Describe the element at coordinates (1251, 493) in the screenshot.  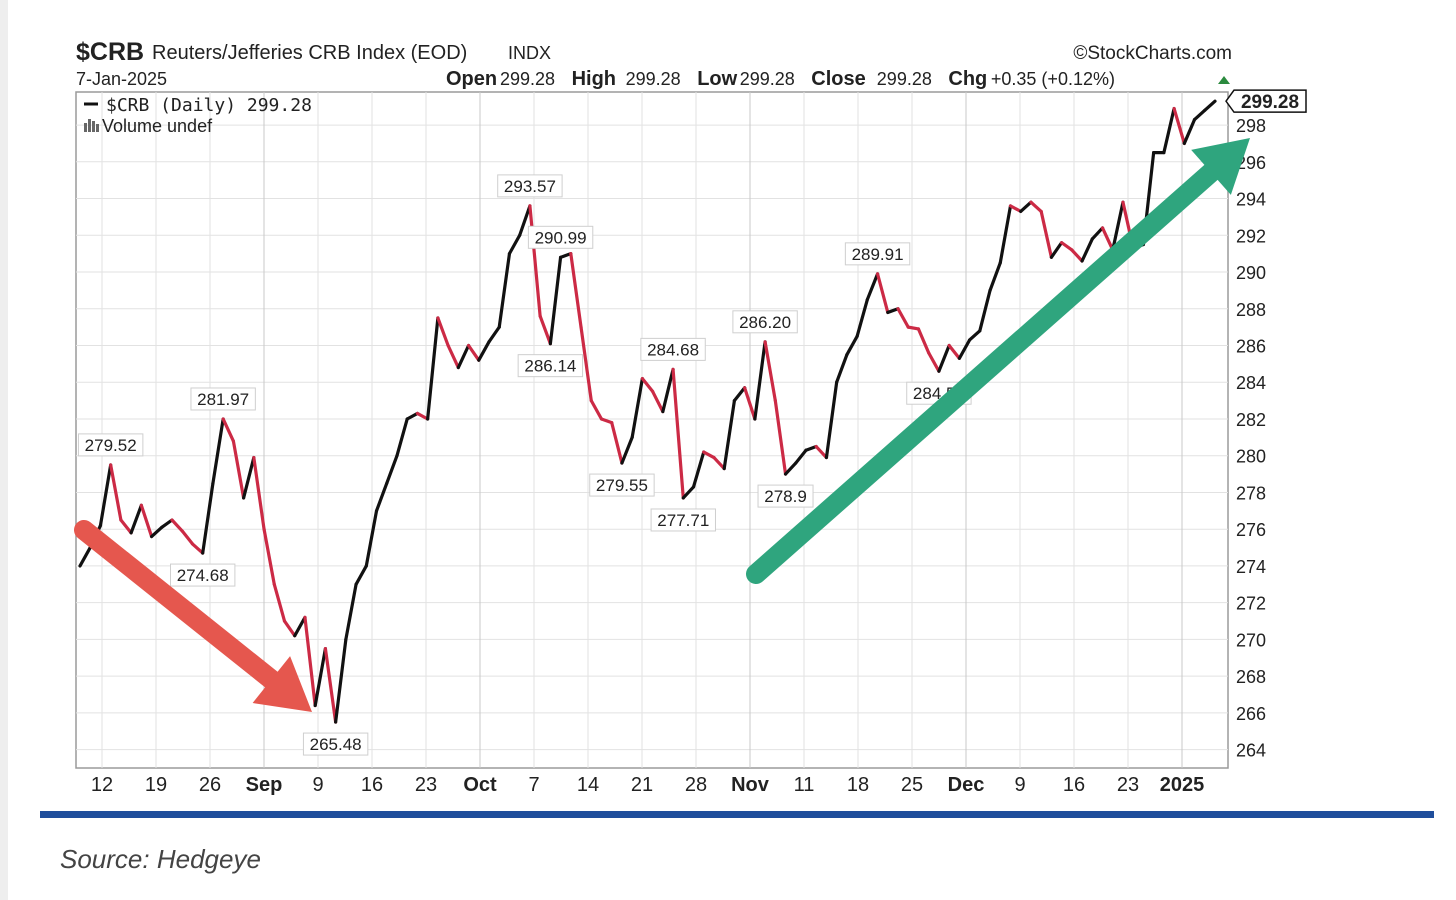
I see `y-tick-label: 278` at that location.